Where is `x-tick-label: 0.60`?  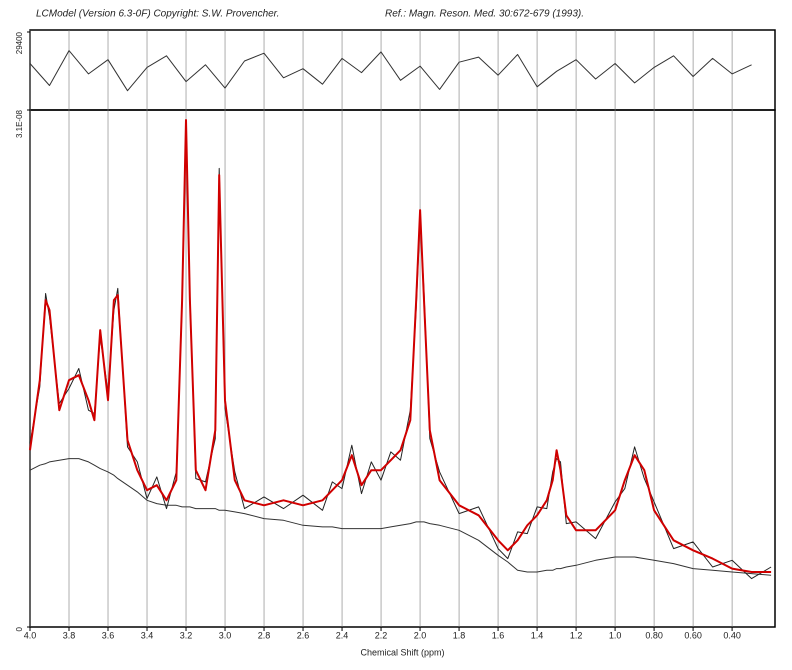 x-tick-label: 0.60 is located at coordinates (693, 635).